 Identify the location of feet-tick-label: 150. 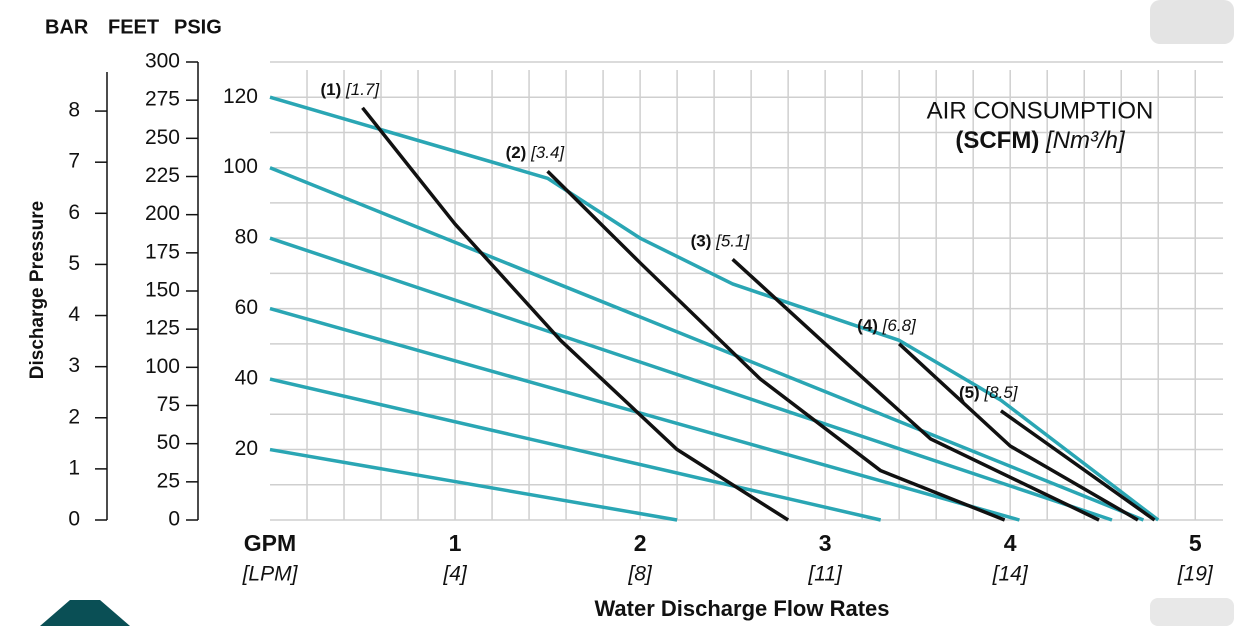
(162, 290).